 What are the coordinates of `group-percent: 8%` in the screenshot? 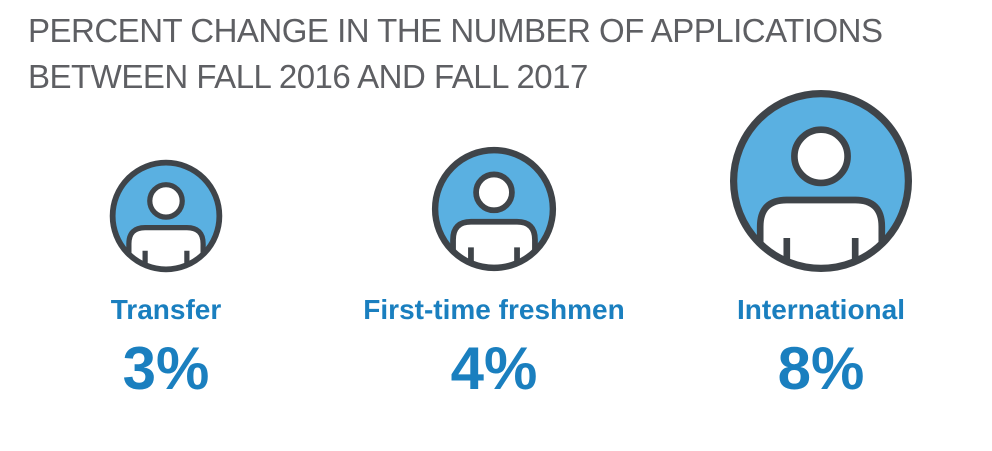 It's located at (821, 368).